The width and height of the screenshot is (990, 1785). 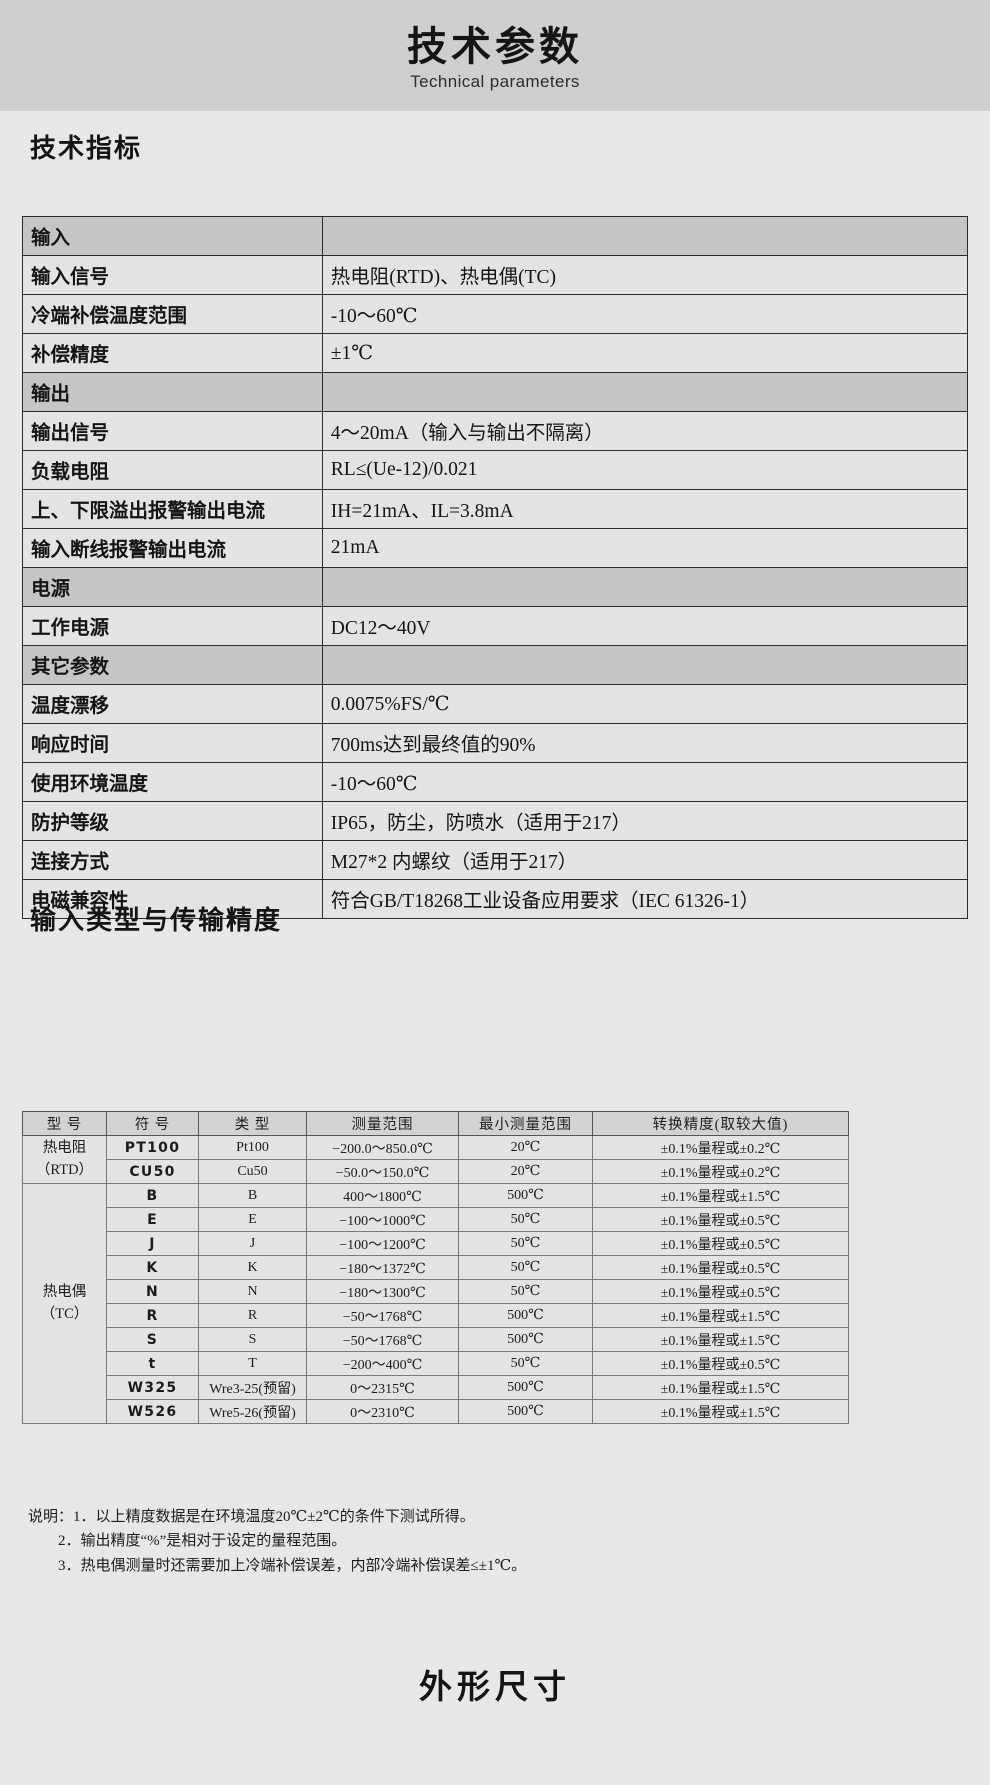 I want to click on types-type: N, so click(x=252, y=1291).